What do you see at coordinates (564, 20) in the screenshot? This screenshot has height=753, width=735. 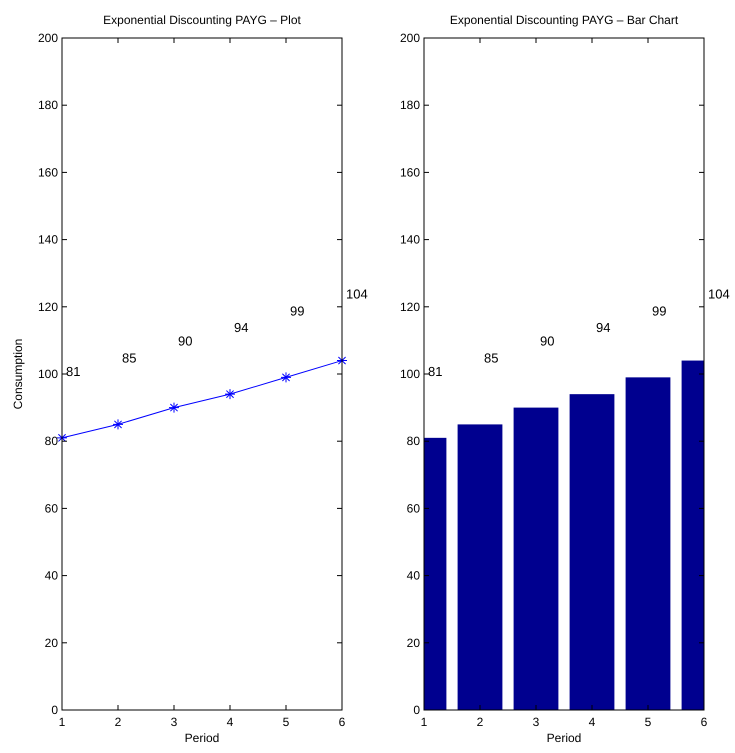 I see `chart-title: Exponential Discounting PAYG – Bar Chart` at bounding box center [564, 20].